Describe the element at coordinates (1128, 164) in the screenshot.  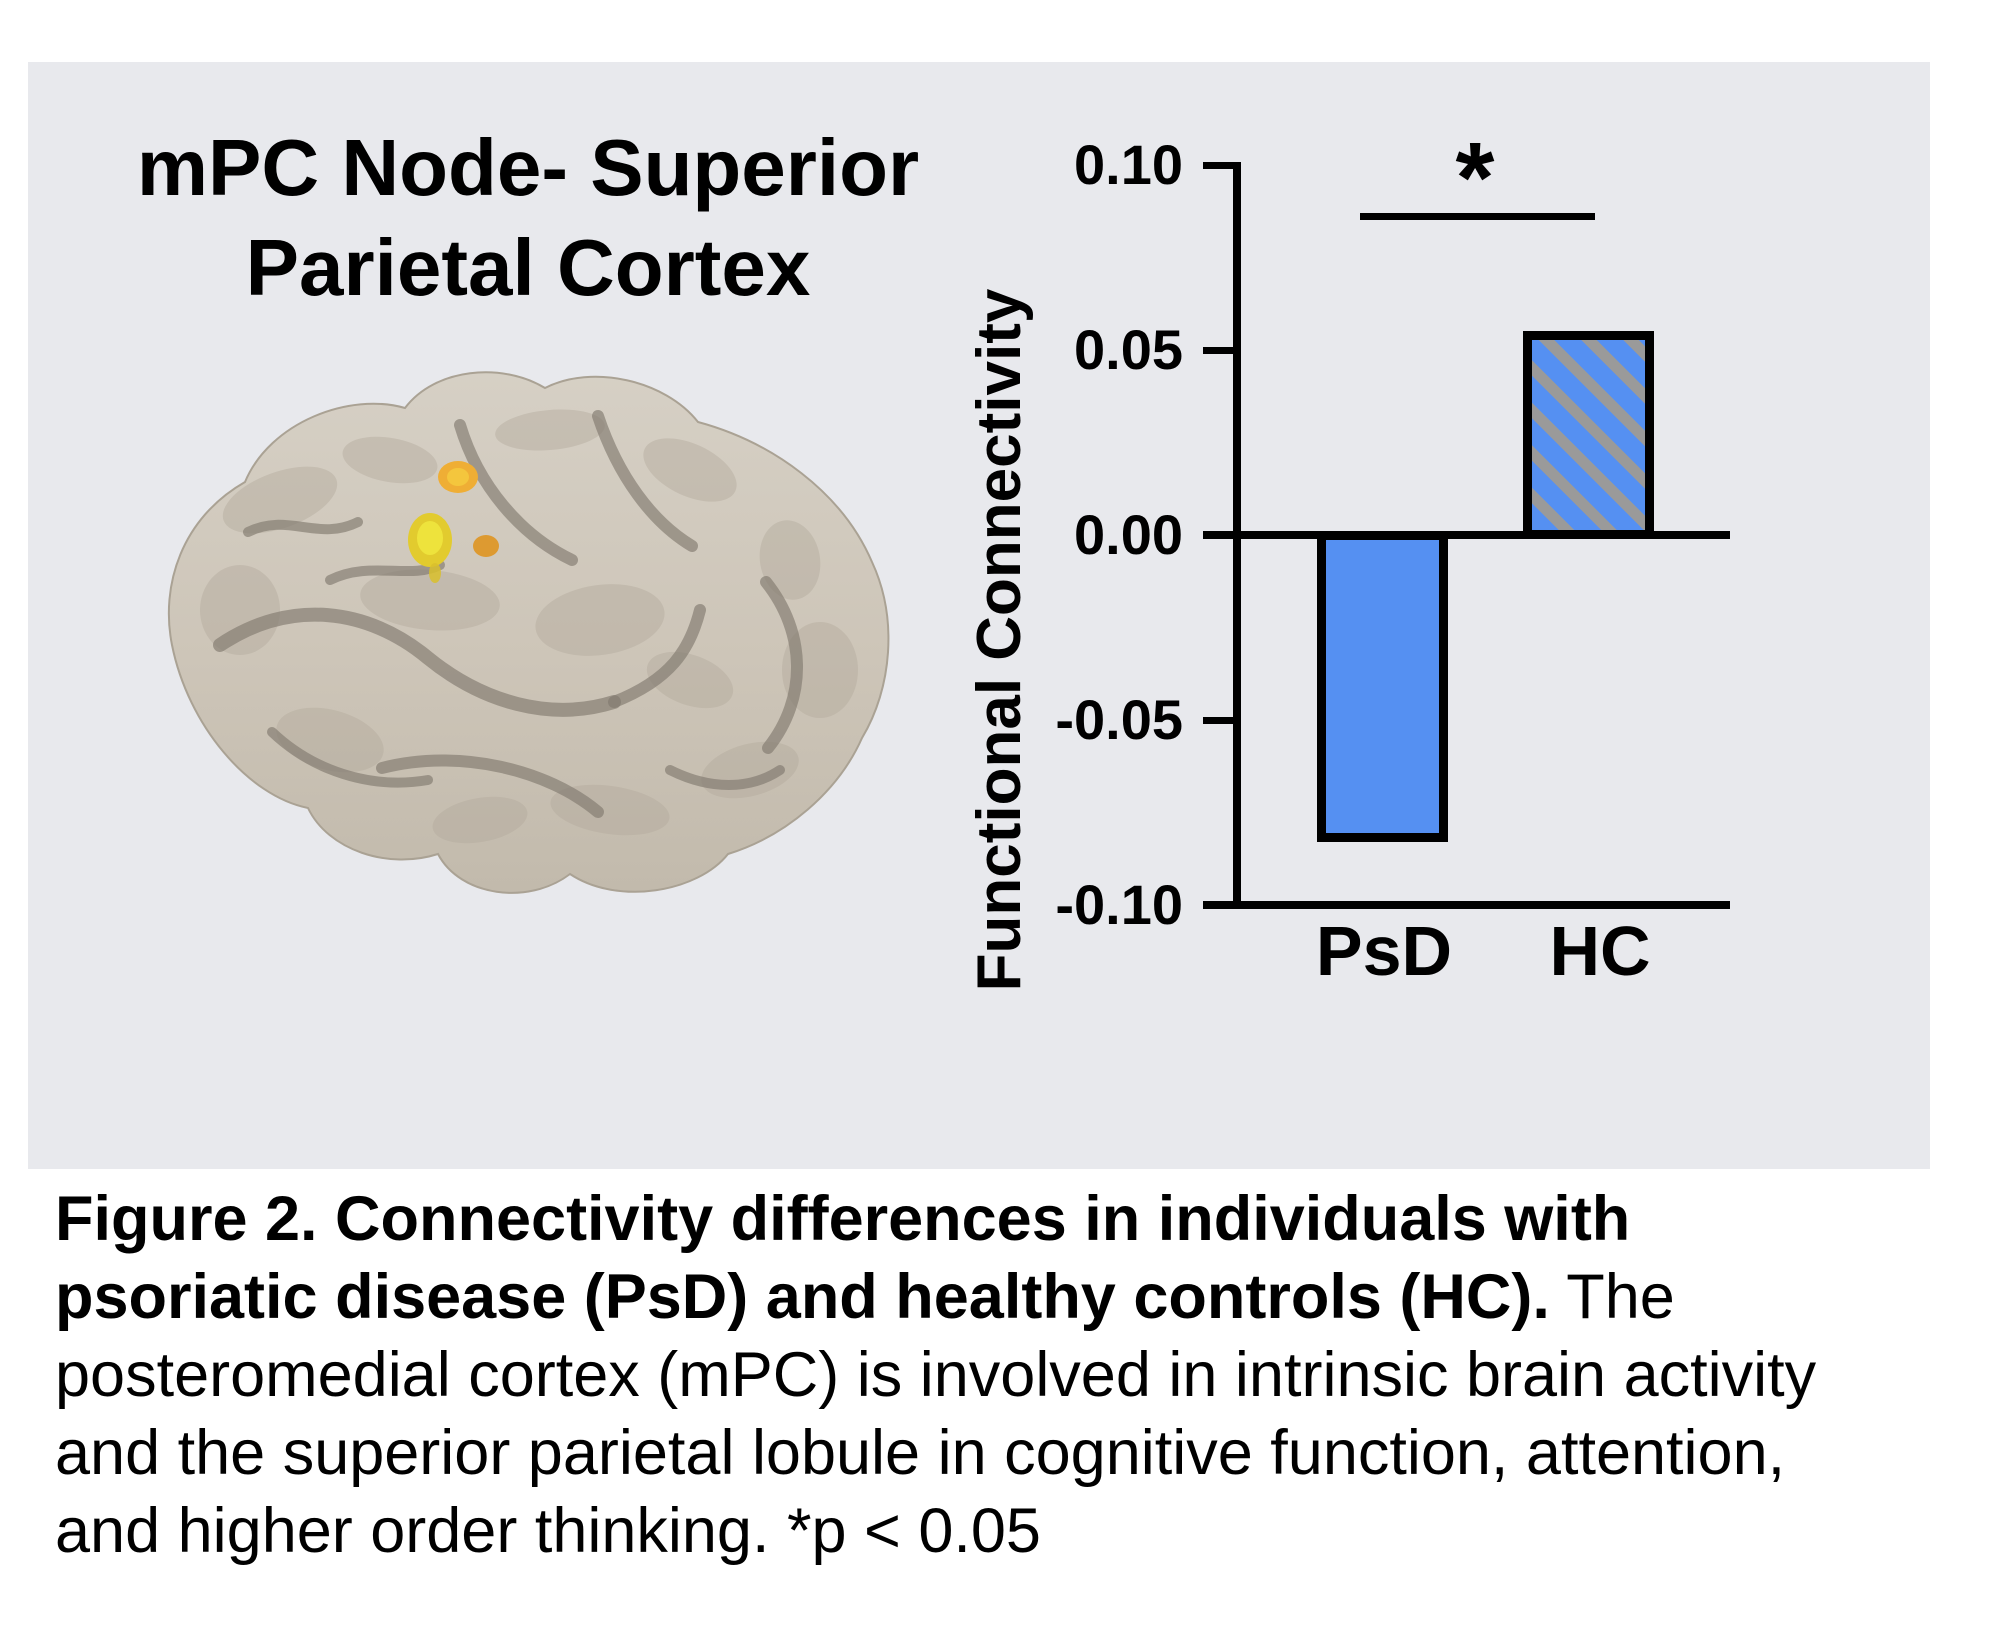
I see `y-axis-tick-label: 0.10` at that location.